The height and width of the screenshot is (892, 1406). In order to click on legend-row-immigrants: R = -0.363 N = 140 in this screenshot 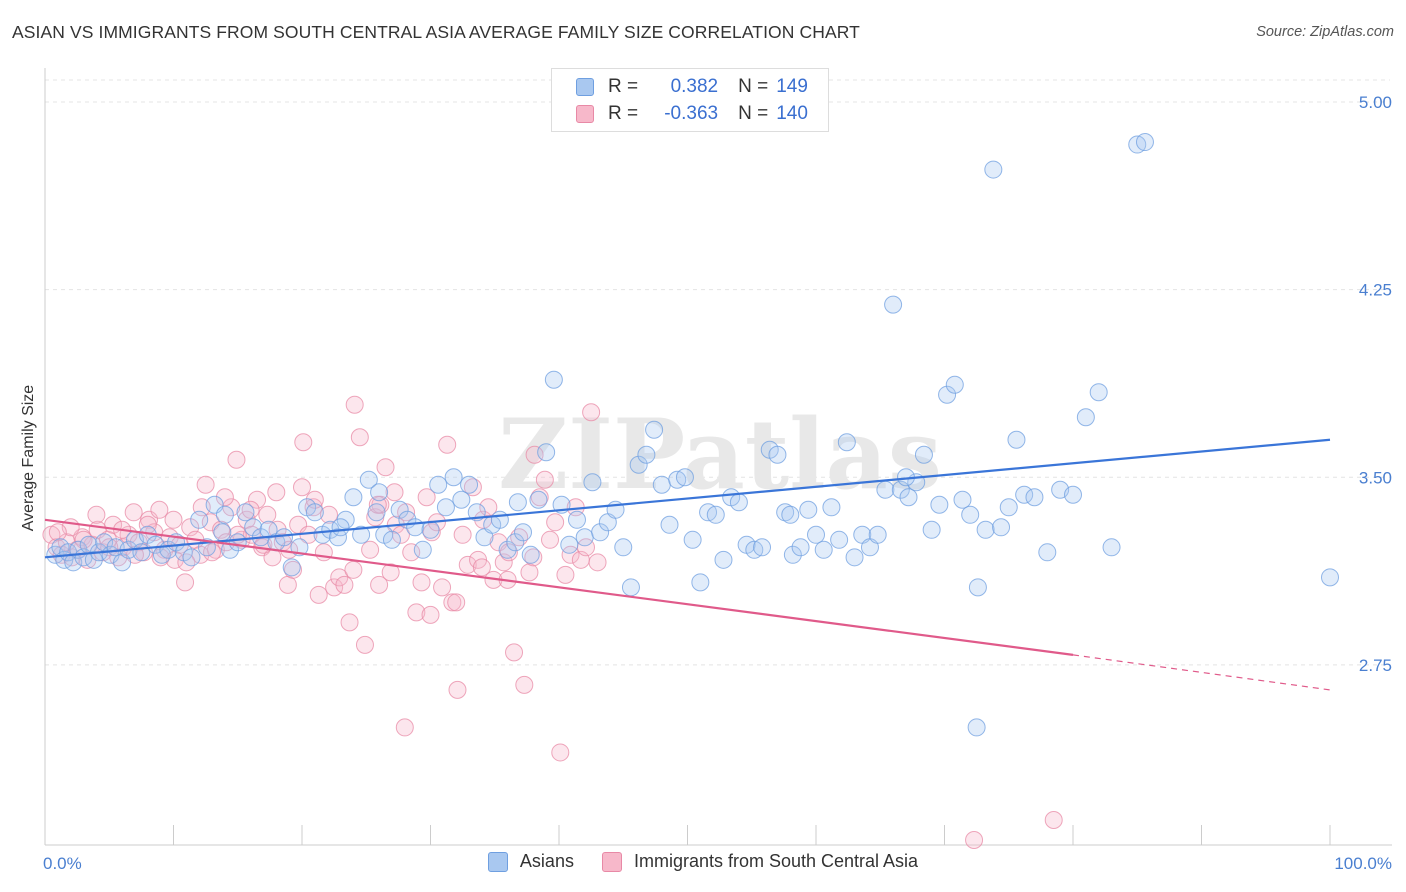, I will do `click(692, 114)`.